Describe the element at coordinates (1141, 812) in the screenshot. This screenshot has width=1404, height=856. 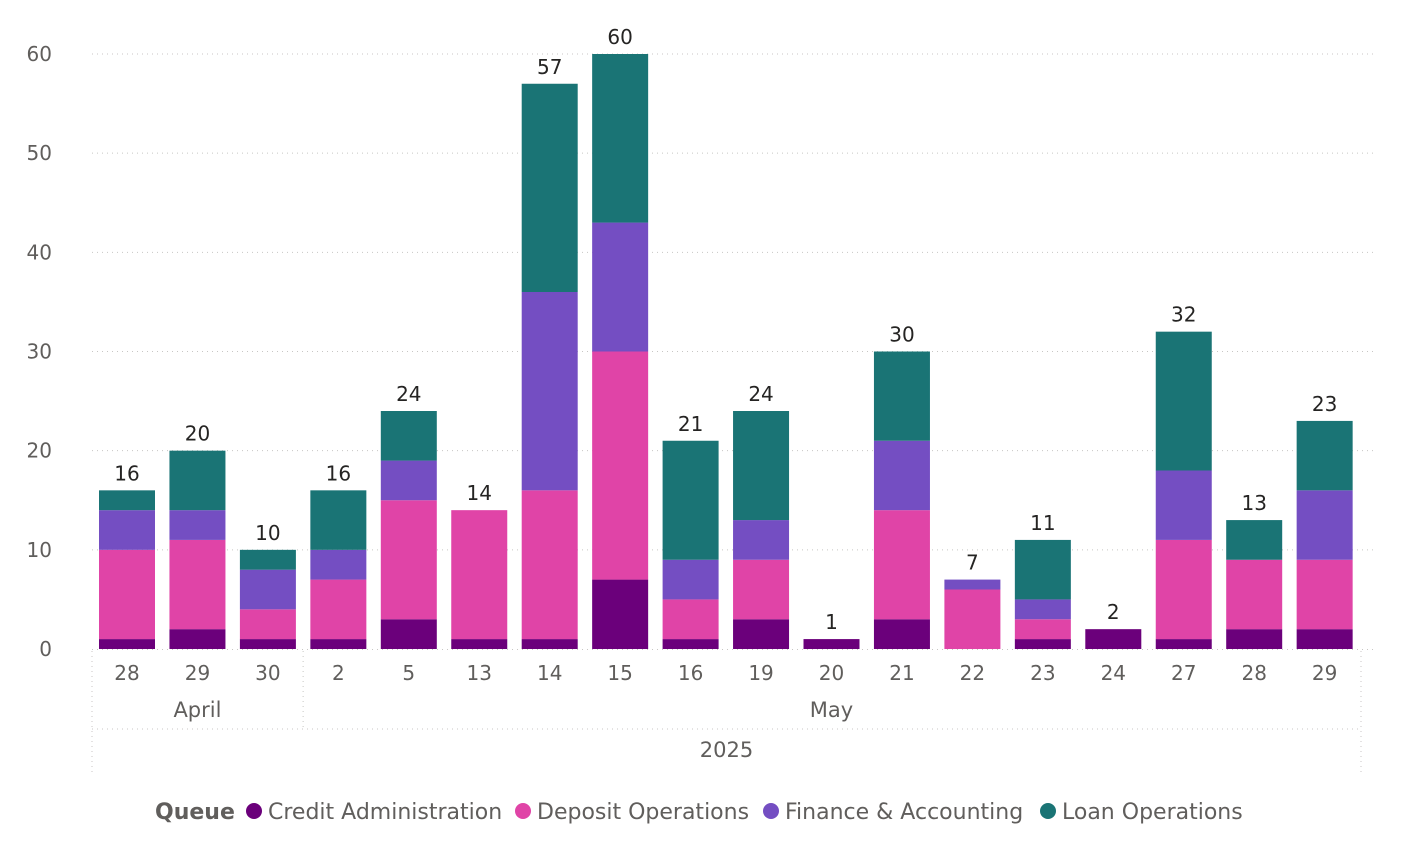
I see `legend-item: Loan Operations` at that location.